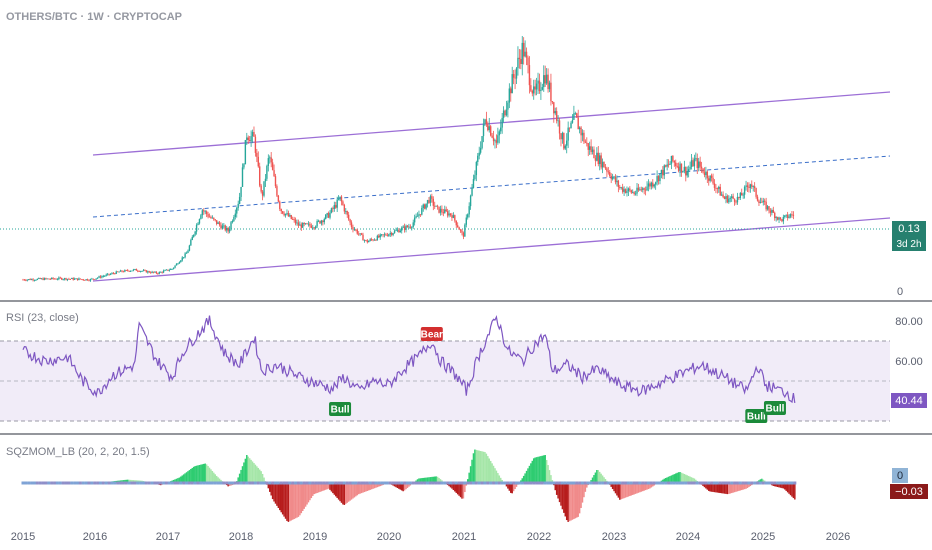 Image resolution: width=932 pixels, height=550 pixels. What do you see at coordinates (409, 359) in the screenshot?
I see `rsi-line` at bounding box center [409, 359].